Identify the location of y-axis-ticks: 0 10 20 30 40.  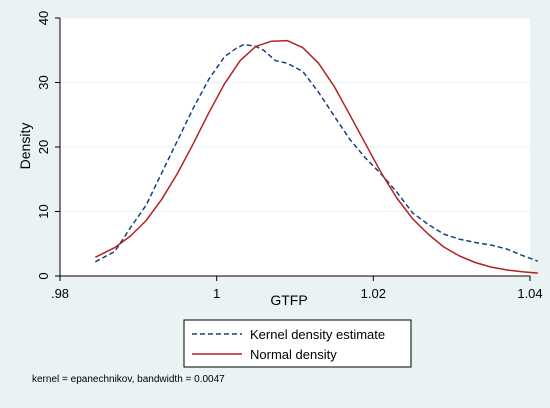
(48, 145).